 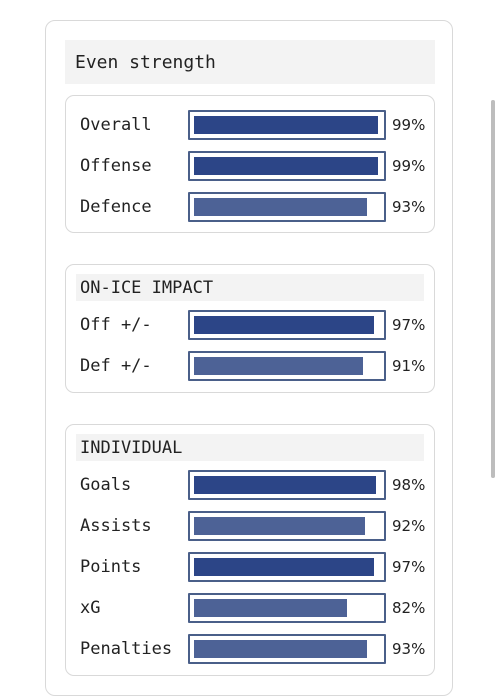 I want to click on stat-row-xg: xG 82%, so click(x=250, y=608).